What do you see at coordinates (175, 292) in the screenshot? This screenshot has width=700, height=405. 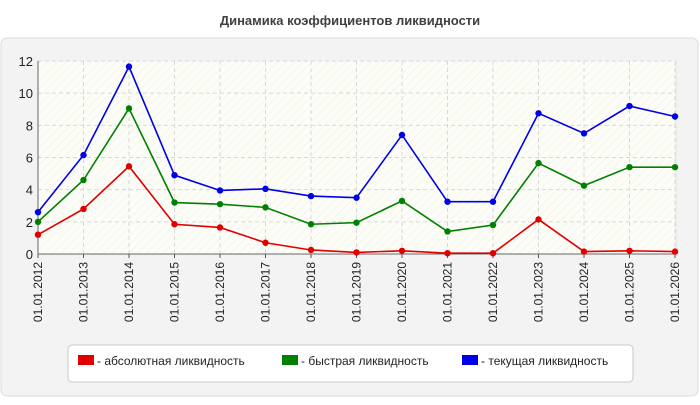 I see `x-tick-label: 01.01.2015` at bounding box center [175, 292].